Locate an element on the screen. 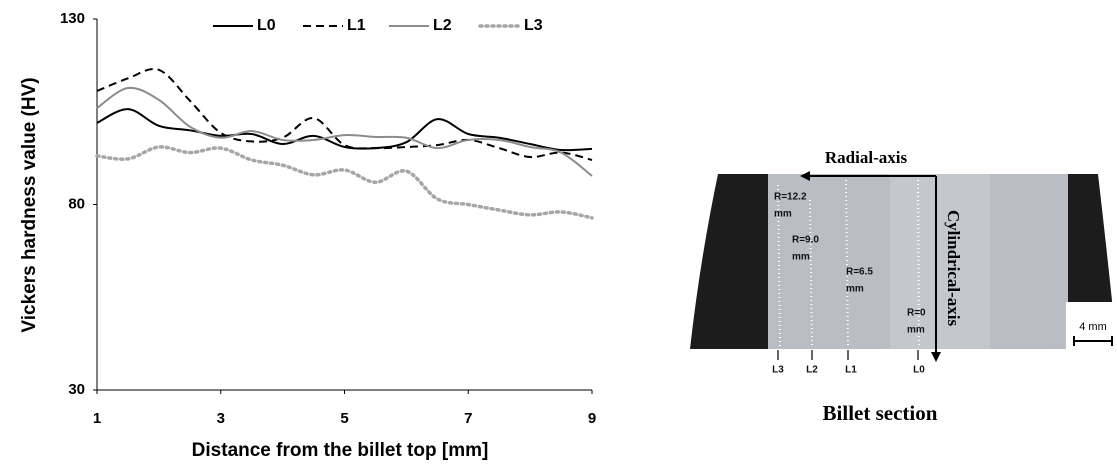 The image size is (1117, 466). radius-label: R=6.5 is located at coordinates (859, 272).